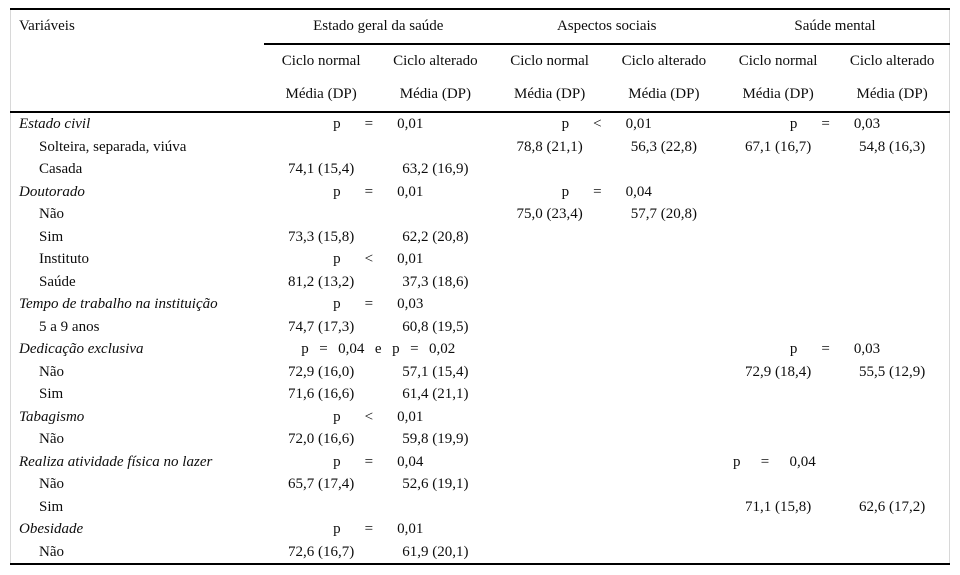  Describe the element at coordinates (435, 484) in the screenshot. I see `mean-sd-cell: 52,6 (19,1)` at that location.